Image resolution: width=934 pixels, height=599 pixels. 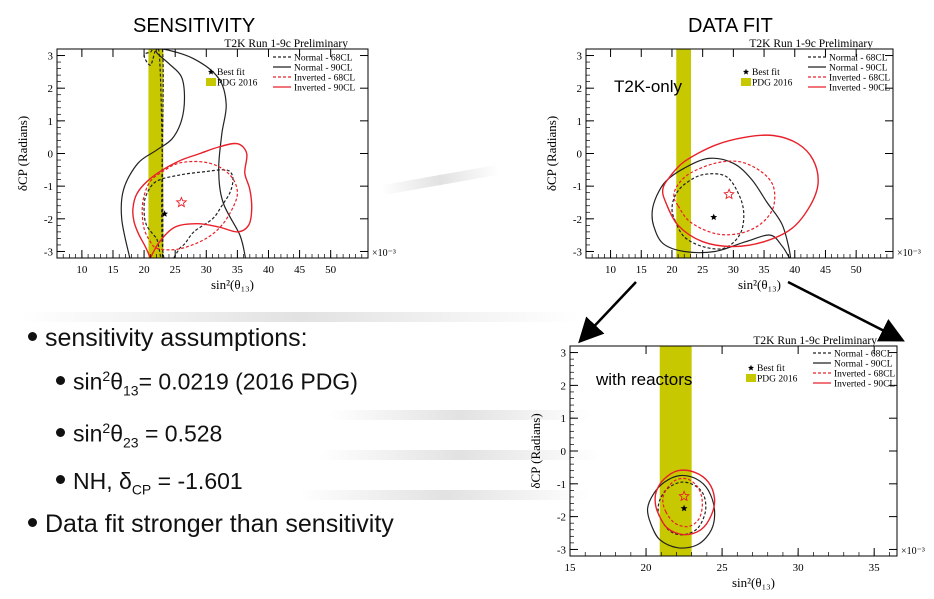 What do you see at coordinates (323, 69) in the screenshot?
I see `legend-label: Normal - 90CL` at bounding box center [323, 69].